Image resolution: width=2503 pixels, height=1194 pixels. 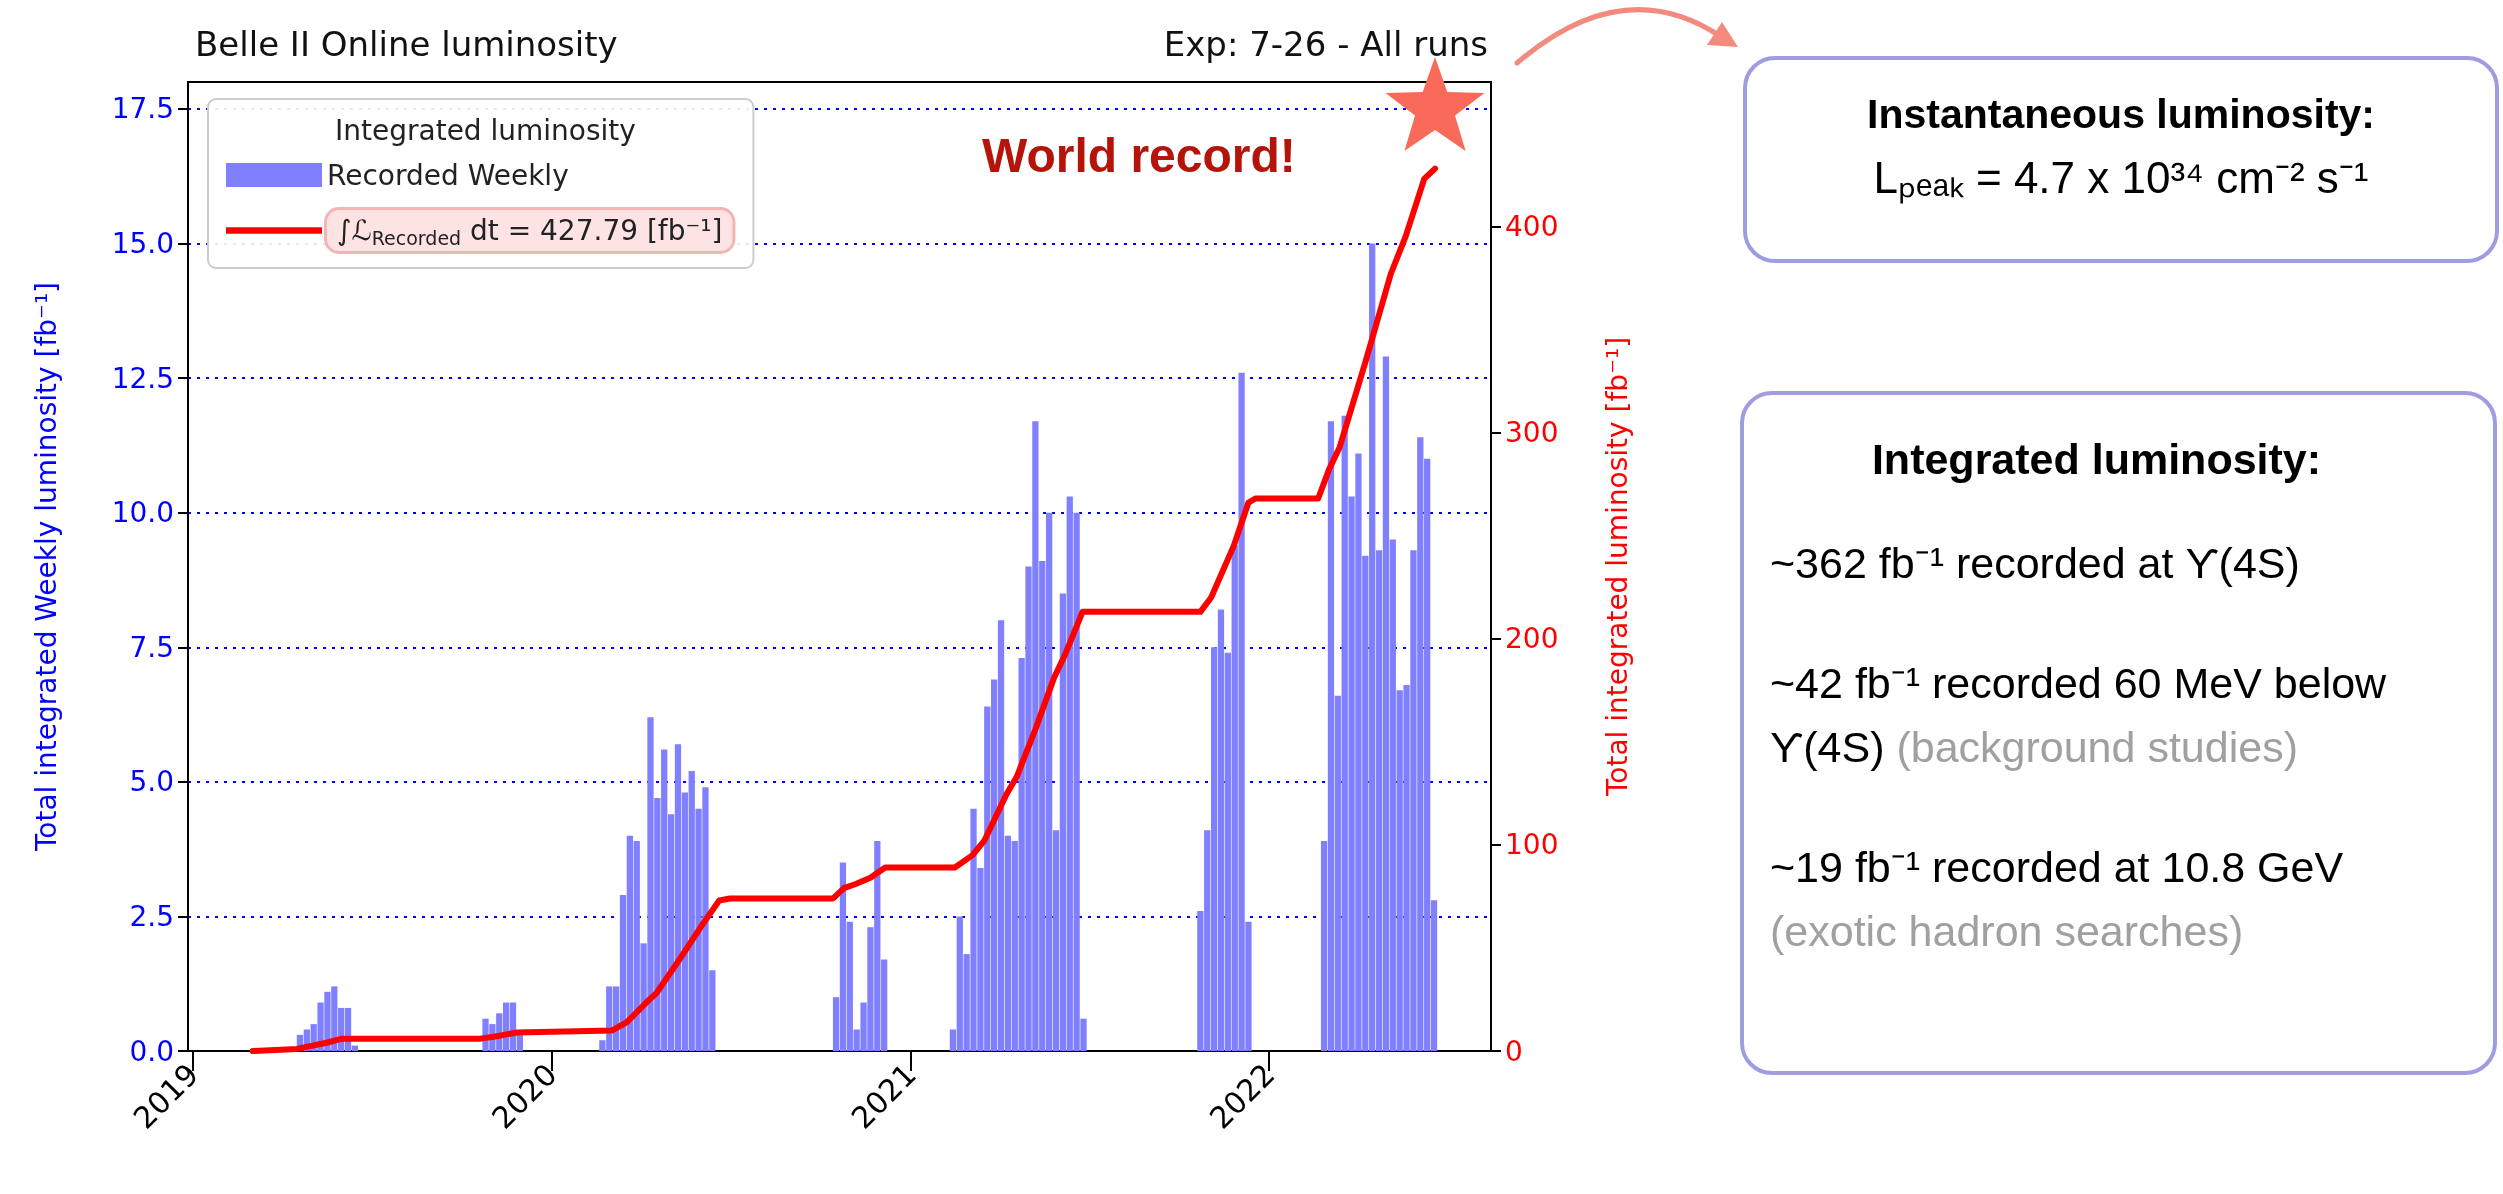 What do you see at coordinates (406, 44) in the screenshot?
I see `chart-title: Belle II Online luminosity` at bounding box center [406, 44].